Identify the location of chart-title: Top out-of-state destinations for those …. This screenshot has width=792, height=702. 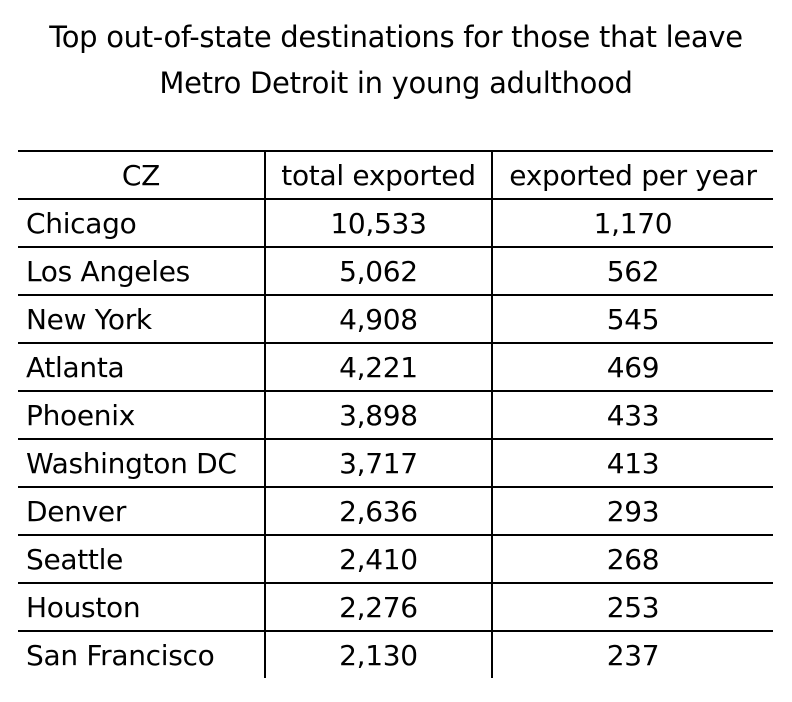
(396, 60).